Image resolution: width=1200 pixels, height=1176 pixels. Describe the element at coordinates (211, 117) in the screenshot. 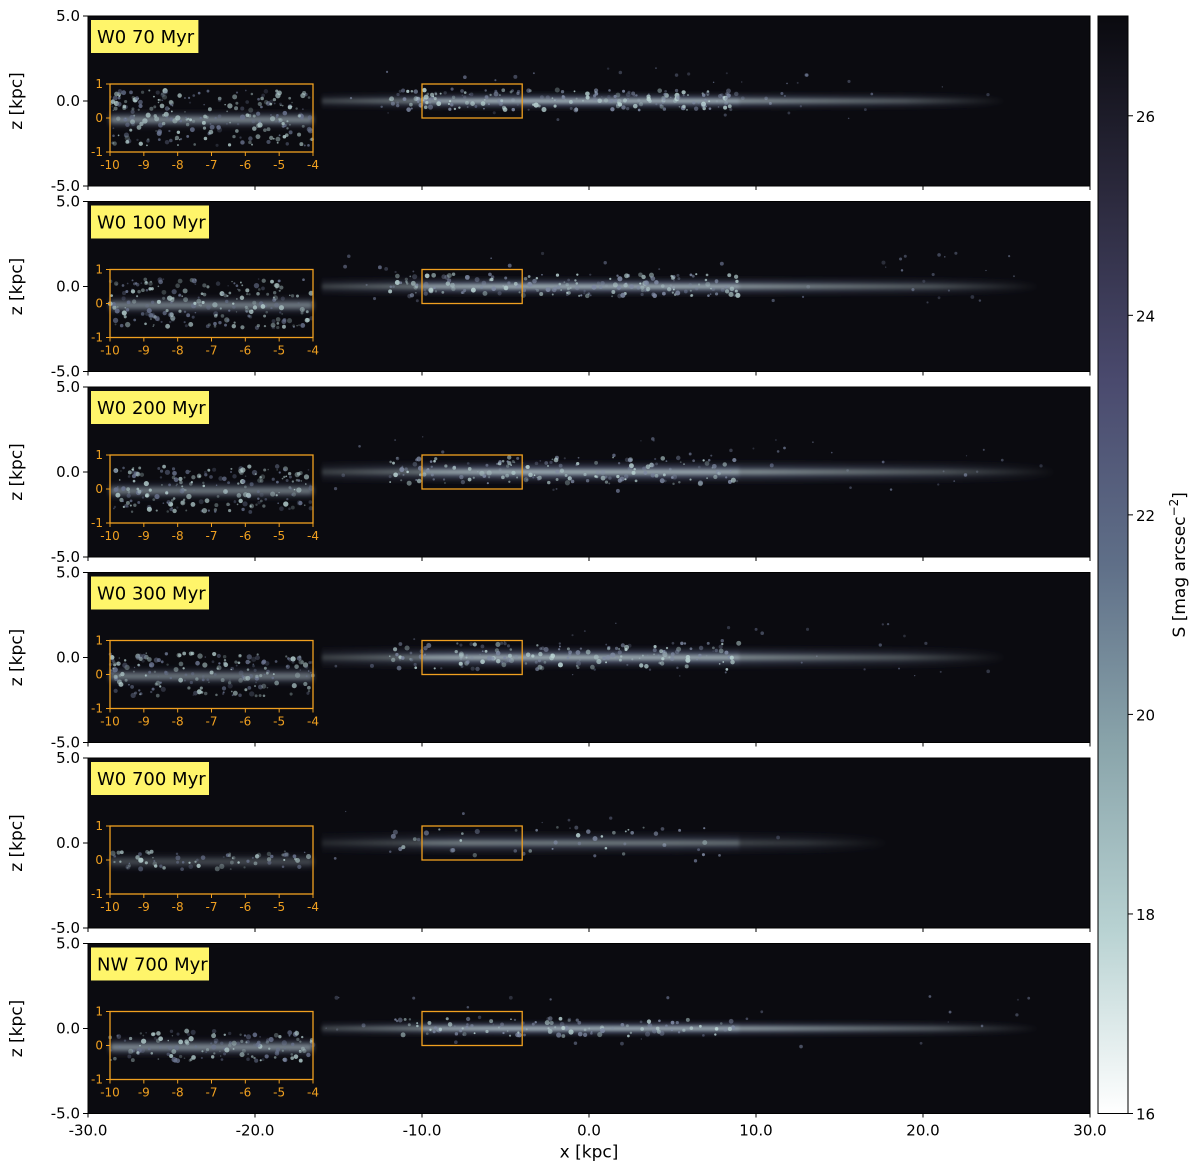

I see `inset-clumps` at that location.